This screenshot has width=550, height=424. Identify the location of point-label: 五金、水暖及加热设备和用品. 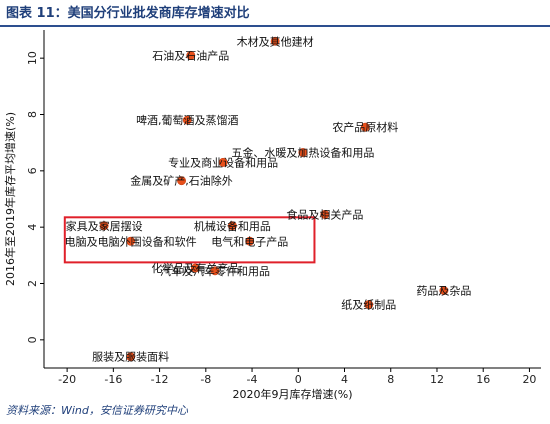
(302, 153).